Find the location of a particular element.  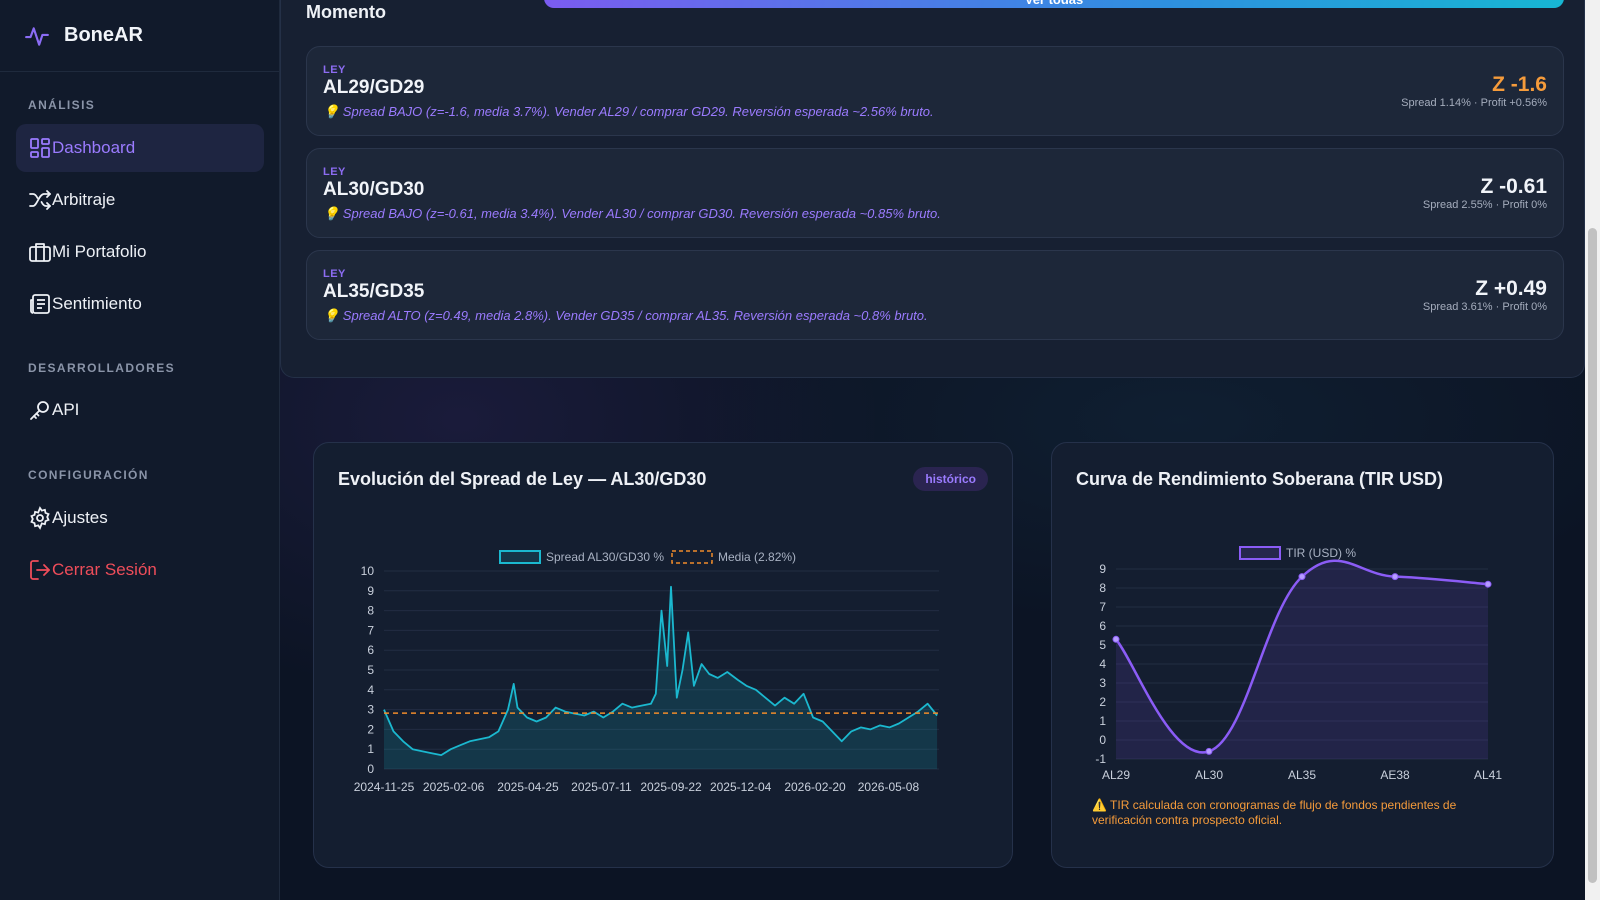

spread-area is located at coordinates (661, 677).